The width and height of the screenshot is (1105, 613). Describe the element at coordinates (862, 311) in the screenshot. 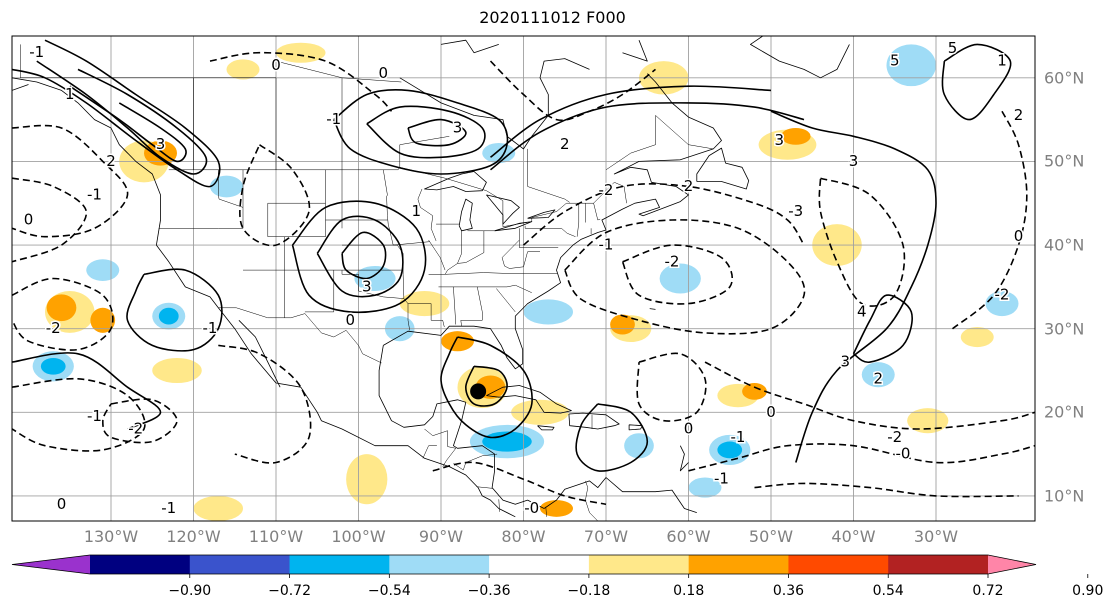

I see `contour-label: 4` at that location.